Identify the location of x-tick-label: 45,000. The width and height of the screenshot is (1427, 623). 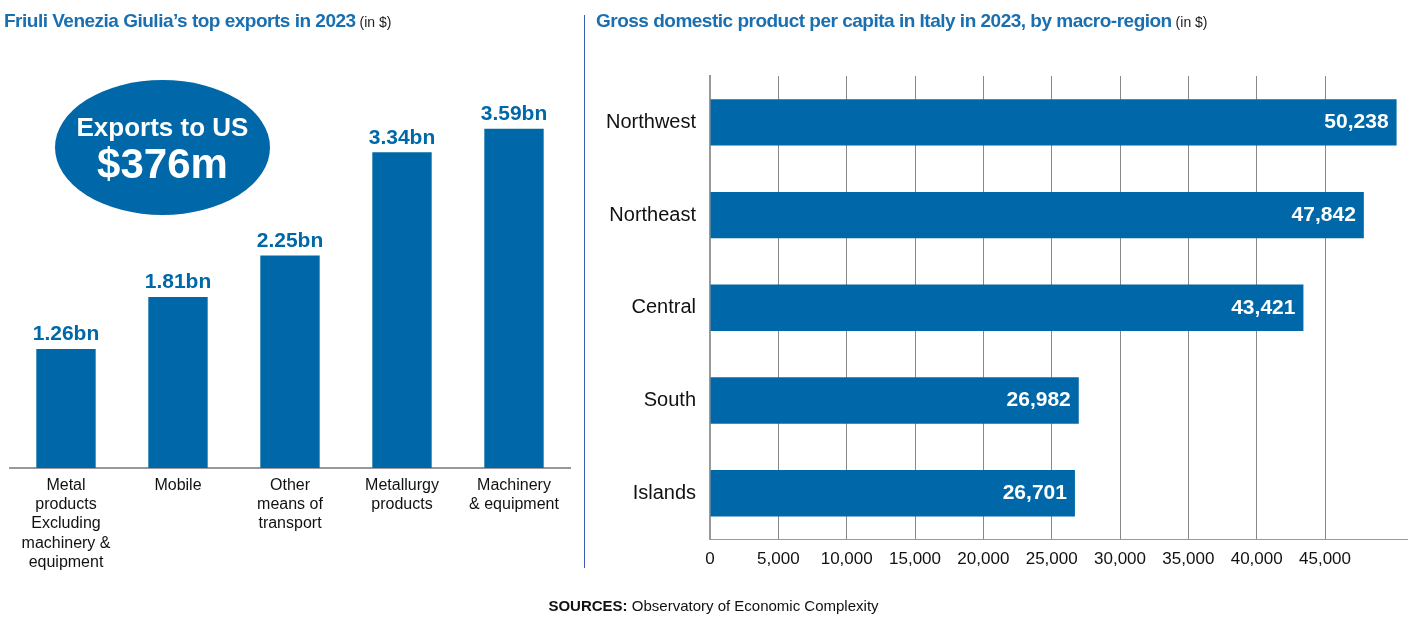
(1325, 559).